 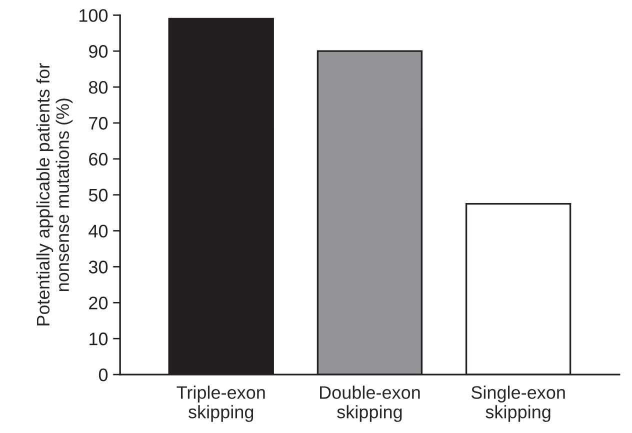 What do you see at coordinates (98, 159) in the screenshot?
I see `y-tick-label: 60` at bounding box center [98, 159].